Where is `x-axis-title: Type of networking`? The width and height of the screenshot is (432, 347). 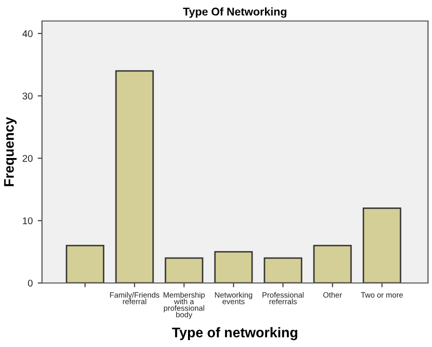 x-axis-title: Type of networking is located at coordinates (235, 333).